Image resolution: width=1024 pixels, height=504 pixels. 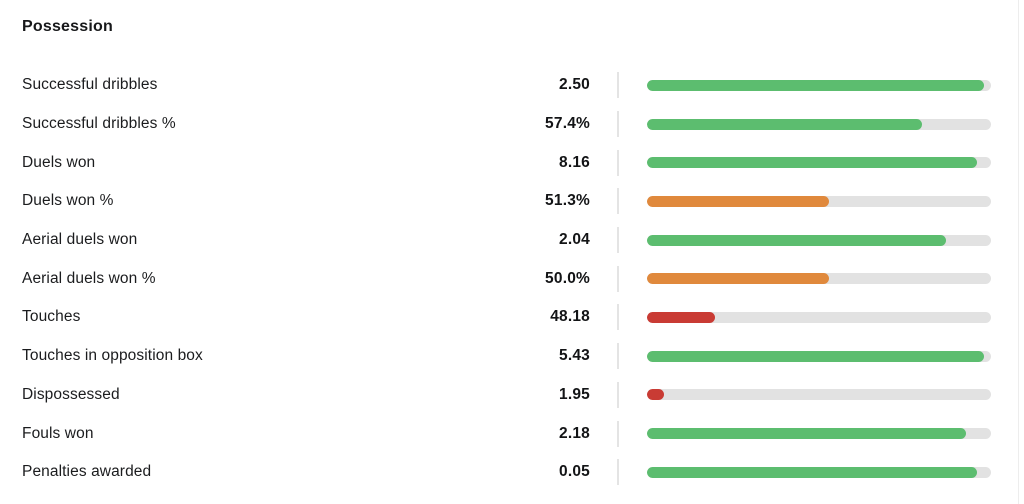 I want to click on stat-row-text: Duels won 8.16, so click(x=295, y=163).